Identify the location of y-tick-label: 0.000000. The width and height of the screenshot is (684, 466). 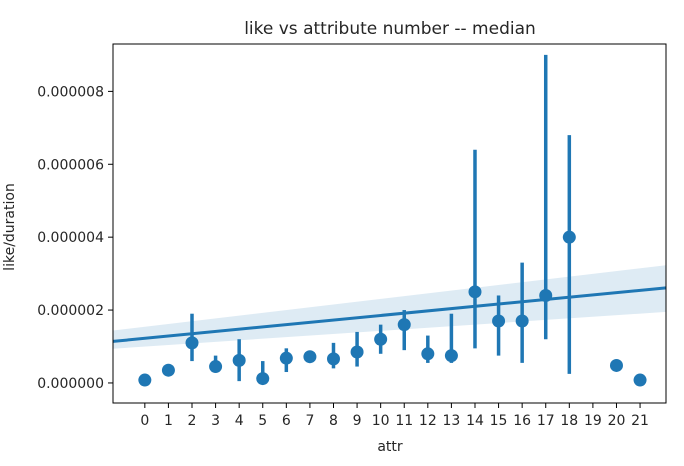
(70, 384).